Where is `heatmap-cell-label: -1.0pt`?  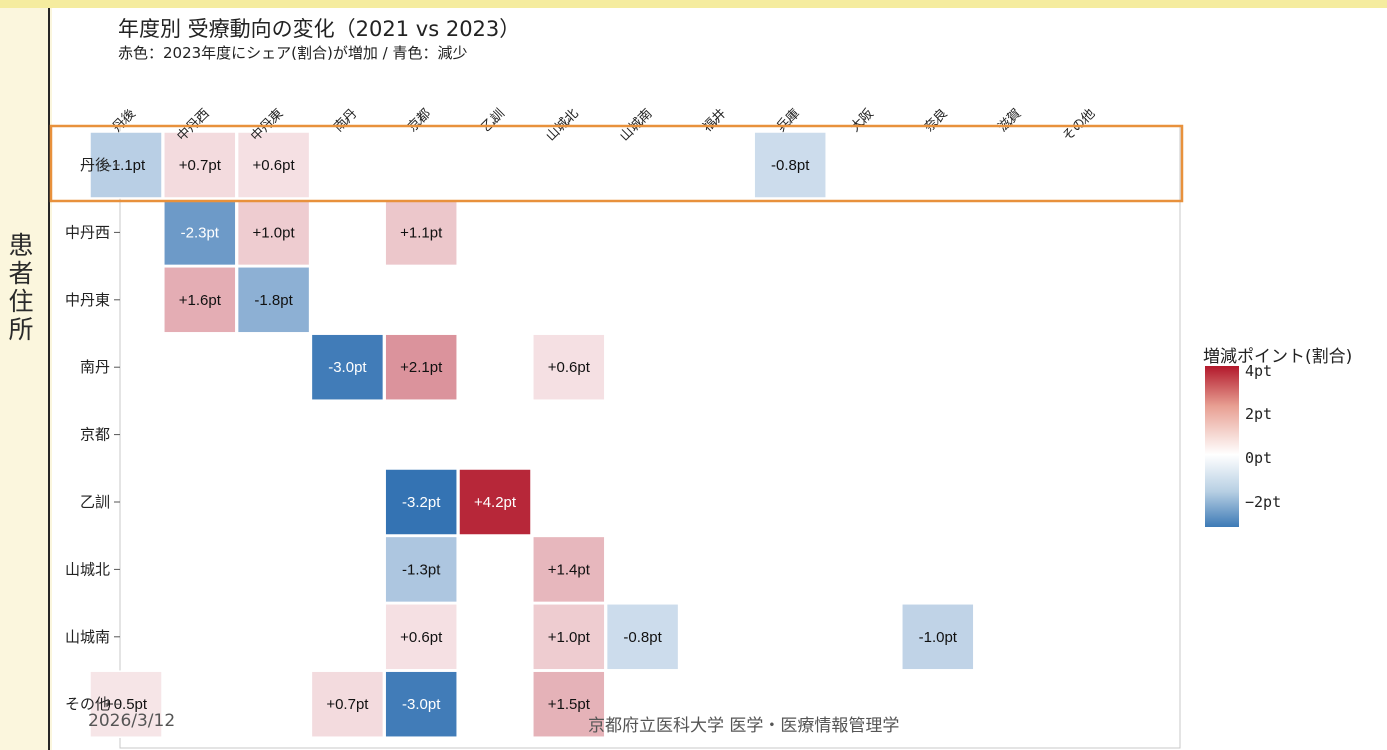 heatmap-cell-label: -1.0pt is located at coordinates (938, 637).